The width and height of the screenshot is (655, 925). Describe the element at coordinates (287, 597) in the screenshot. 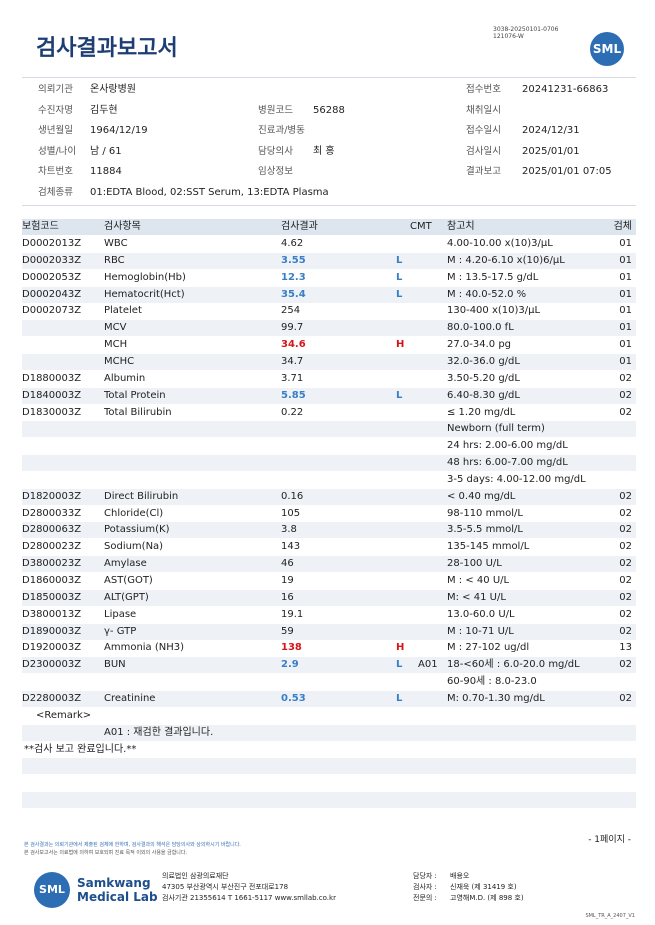

I see `cell-result: 16` at that location.